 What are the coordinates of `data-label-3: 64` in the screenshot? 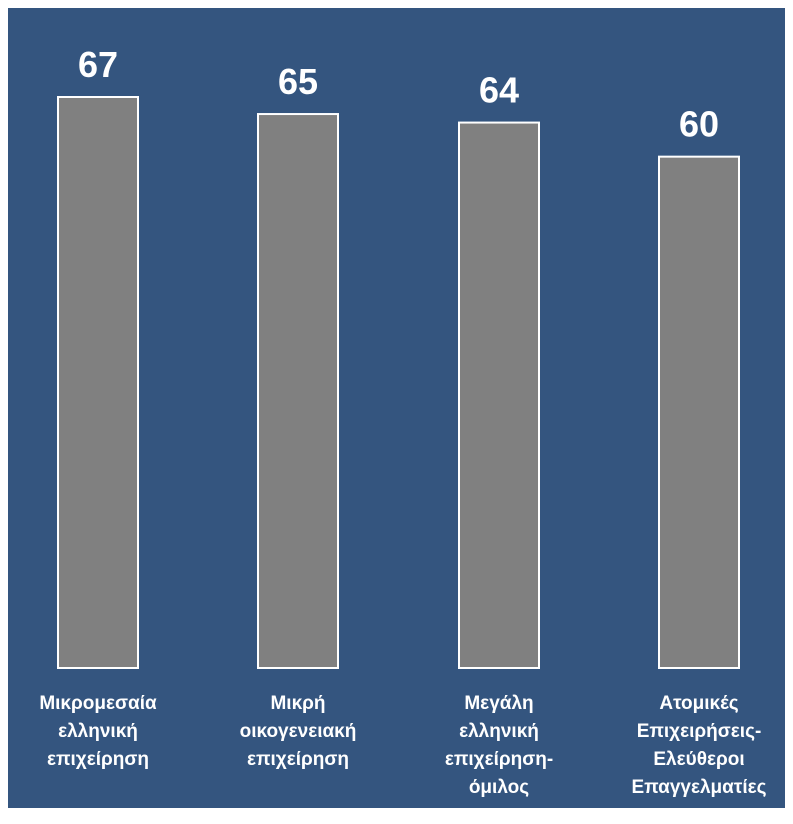 It's located at (499, 90).